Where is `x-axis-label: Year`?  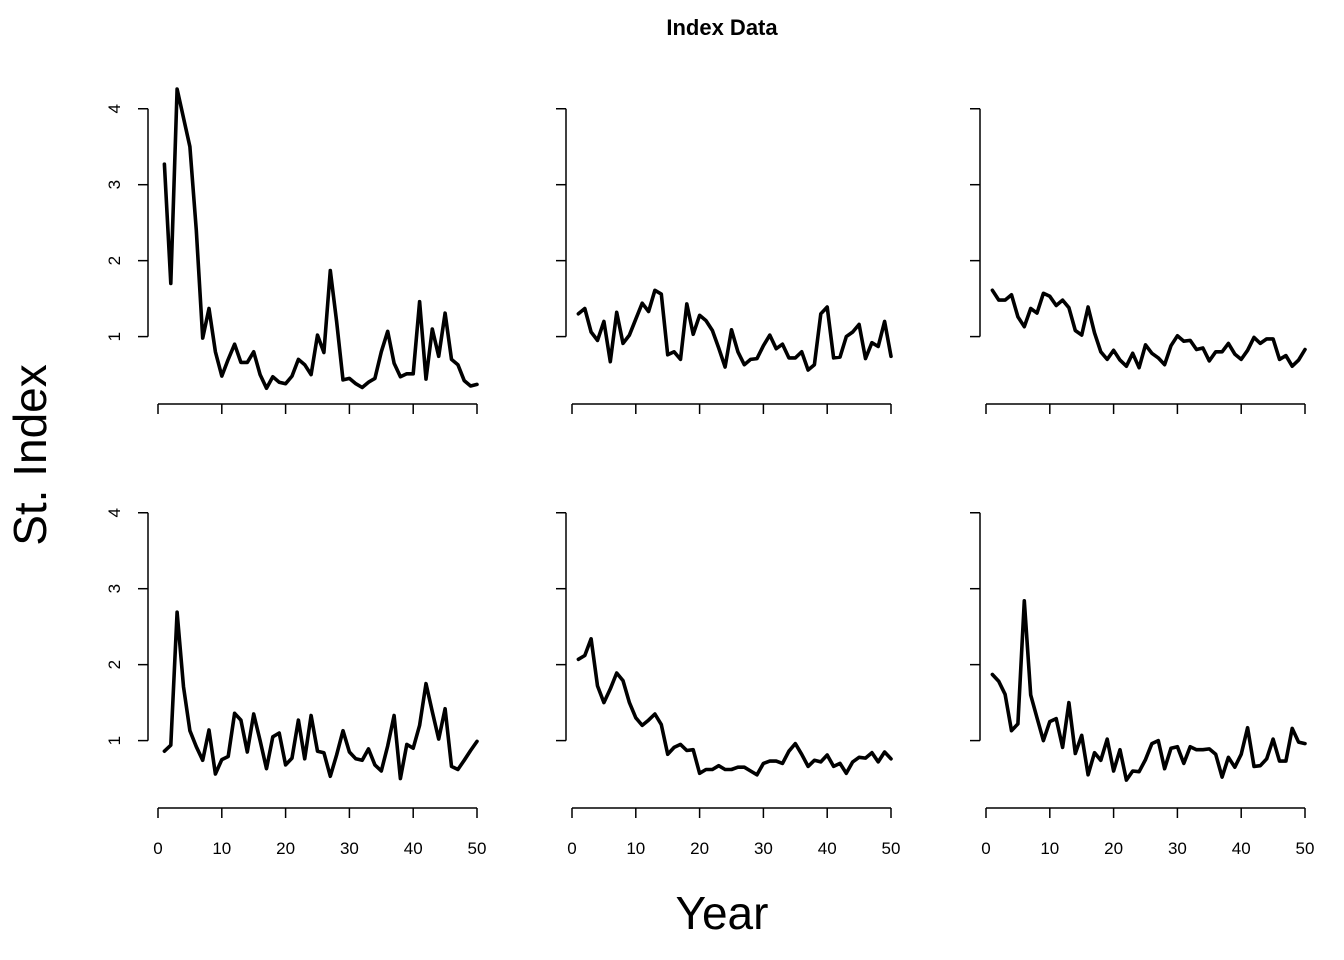 x-axis-label: Year is located at coordinates (722, 913).